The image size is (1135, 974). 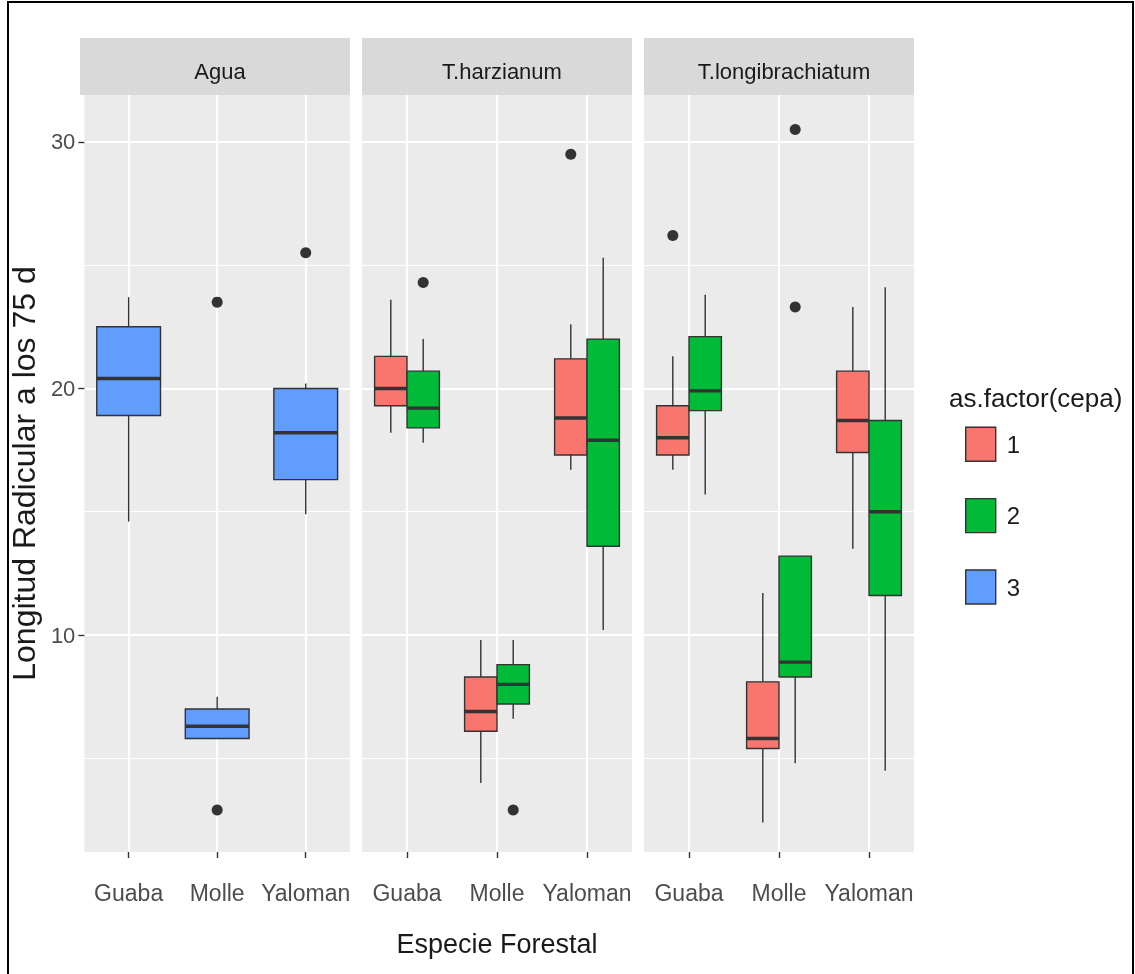 What do you see at coordinates (63, 635) in the screenshot?
I see `y-tick-label: 10` at bounding box center [63, 635].